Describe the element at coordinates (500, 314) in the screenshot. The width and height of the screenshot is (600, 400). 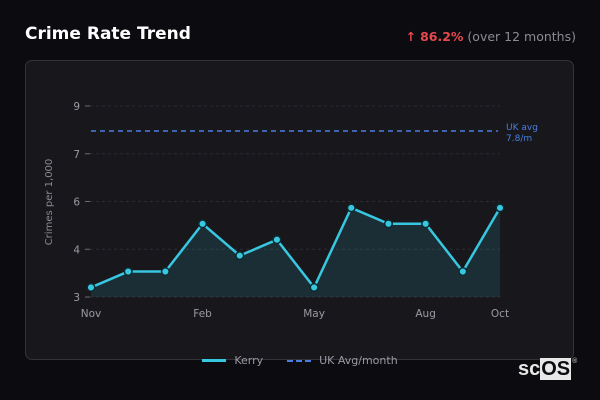
I see `x-tick-label: Oct` at that location.